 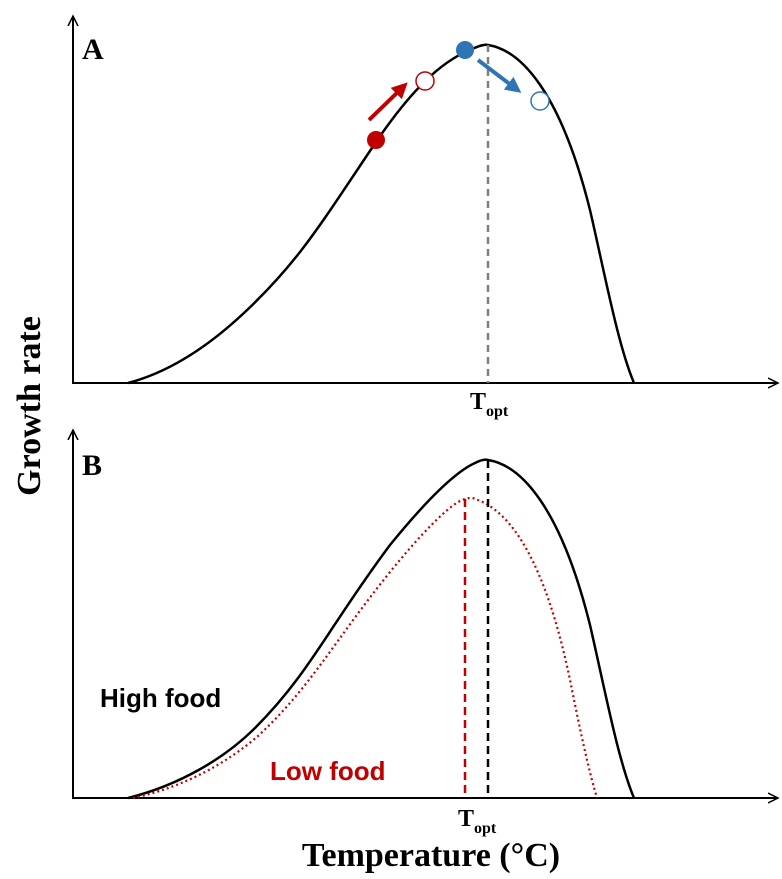 What do you see at coordinates (477, 821) in the screenshot?
I see `panel-b-topt-label: Topt` at bounding box center [477, 821].